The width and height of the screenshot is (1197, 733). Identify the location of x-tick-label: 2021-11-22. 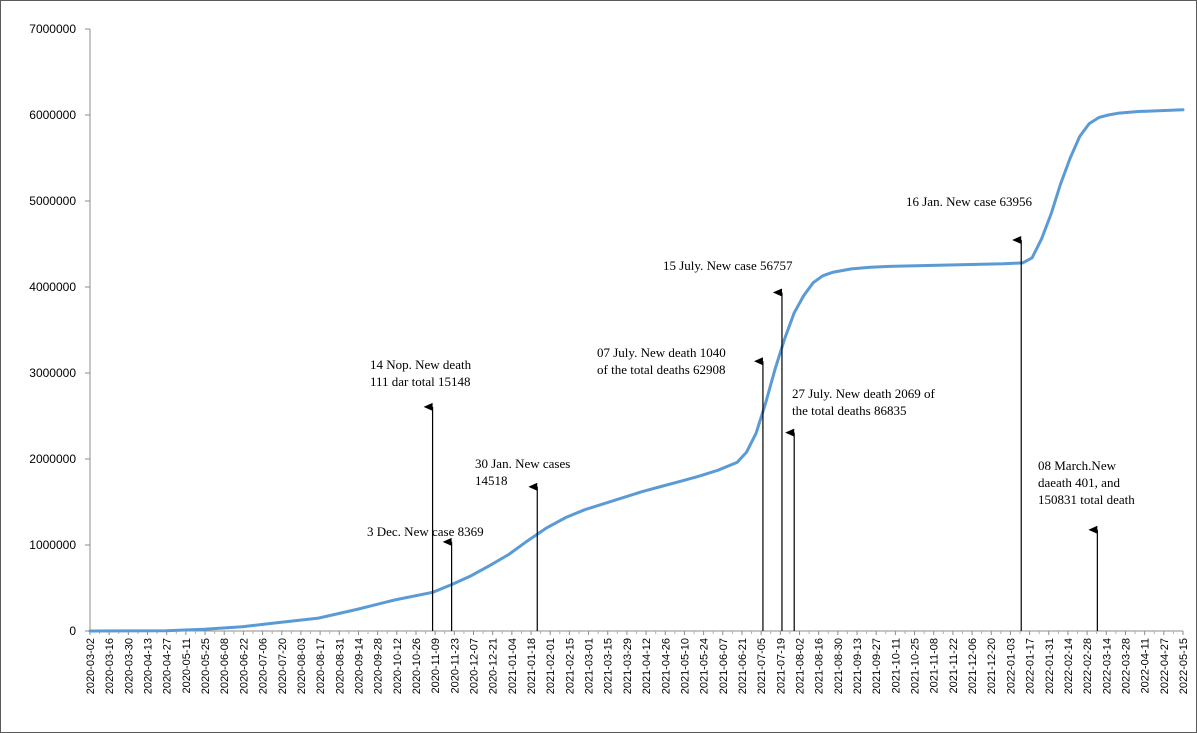
(954, 665).